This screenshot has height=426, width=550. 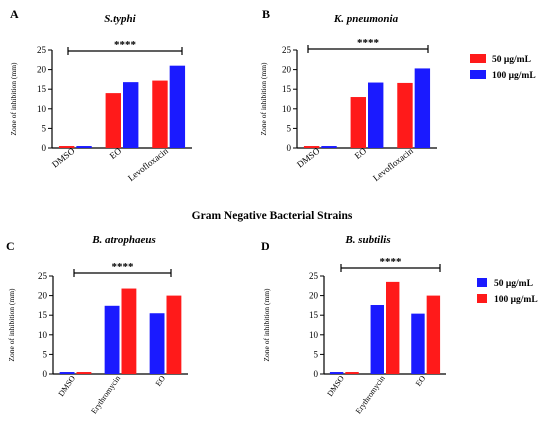 I want to click on panel-d-title: B. subtilis, so click(x=367, y=240).